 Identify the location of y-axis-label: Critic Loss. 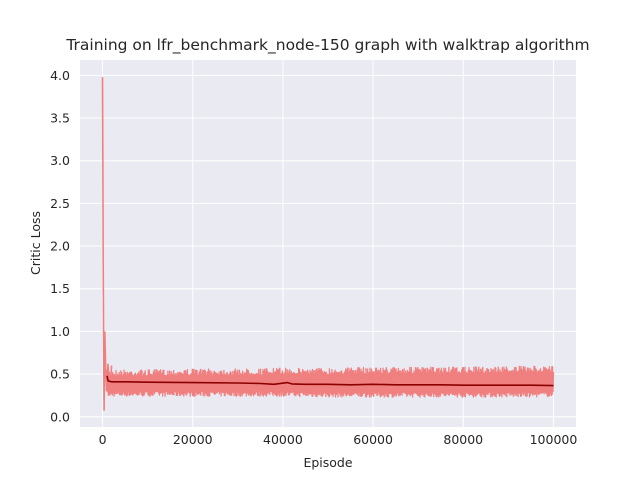
(35, 243).